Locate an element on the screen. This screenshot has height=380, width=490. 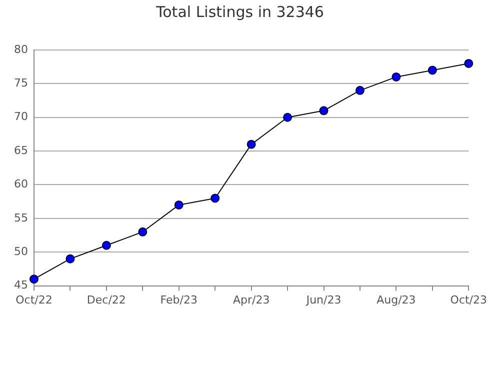
x-tick-label: Jun/23 is located at coordinates (323, 299).